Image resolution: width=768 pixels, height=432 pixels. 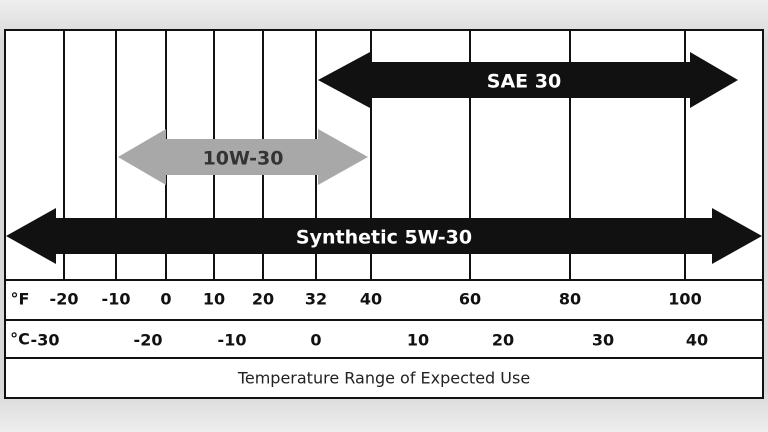 What do you see at coordinates (165, 299) in the screenshot?
I see `f-tick-label: 0` at bounding box center [165, 299].